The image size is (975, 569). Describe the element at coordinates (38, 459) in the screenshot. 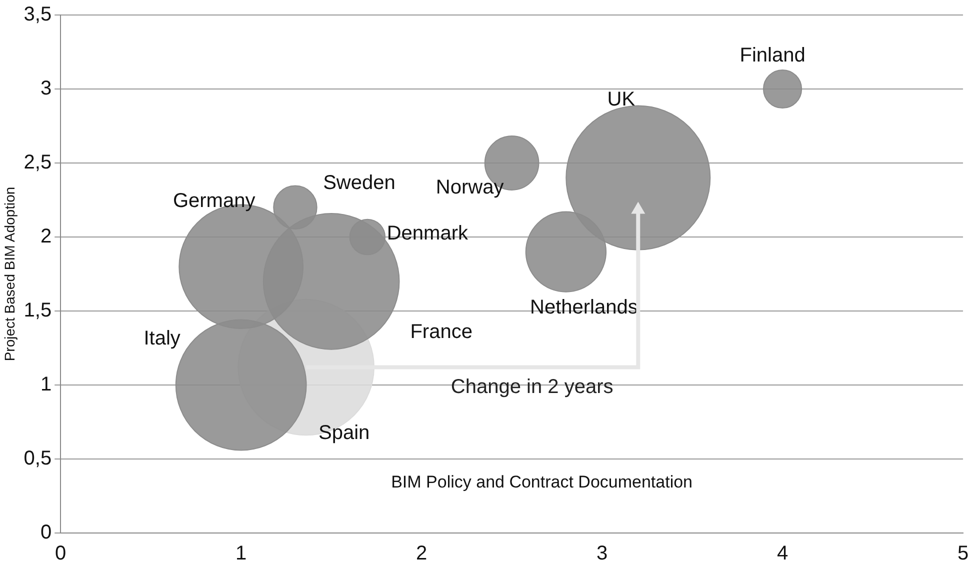

I see `y-tick-label: 0,5` at that location.